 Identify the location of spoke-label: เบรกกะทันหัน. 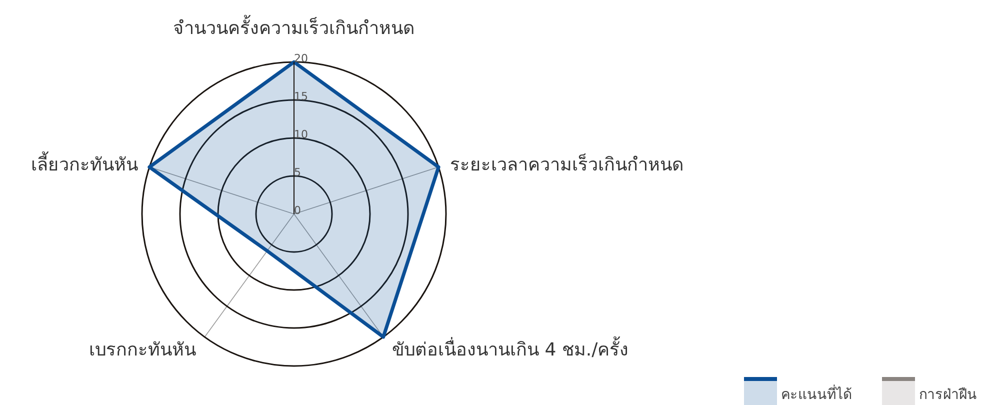
(142, 349).